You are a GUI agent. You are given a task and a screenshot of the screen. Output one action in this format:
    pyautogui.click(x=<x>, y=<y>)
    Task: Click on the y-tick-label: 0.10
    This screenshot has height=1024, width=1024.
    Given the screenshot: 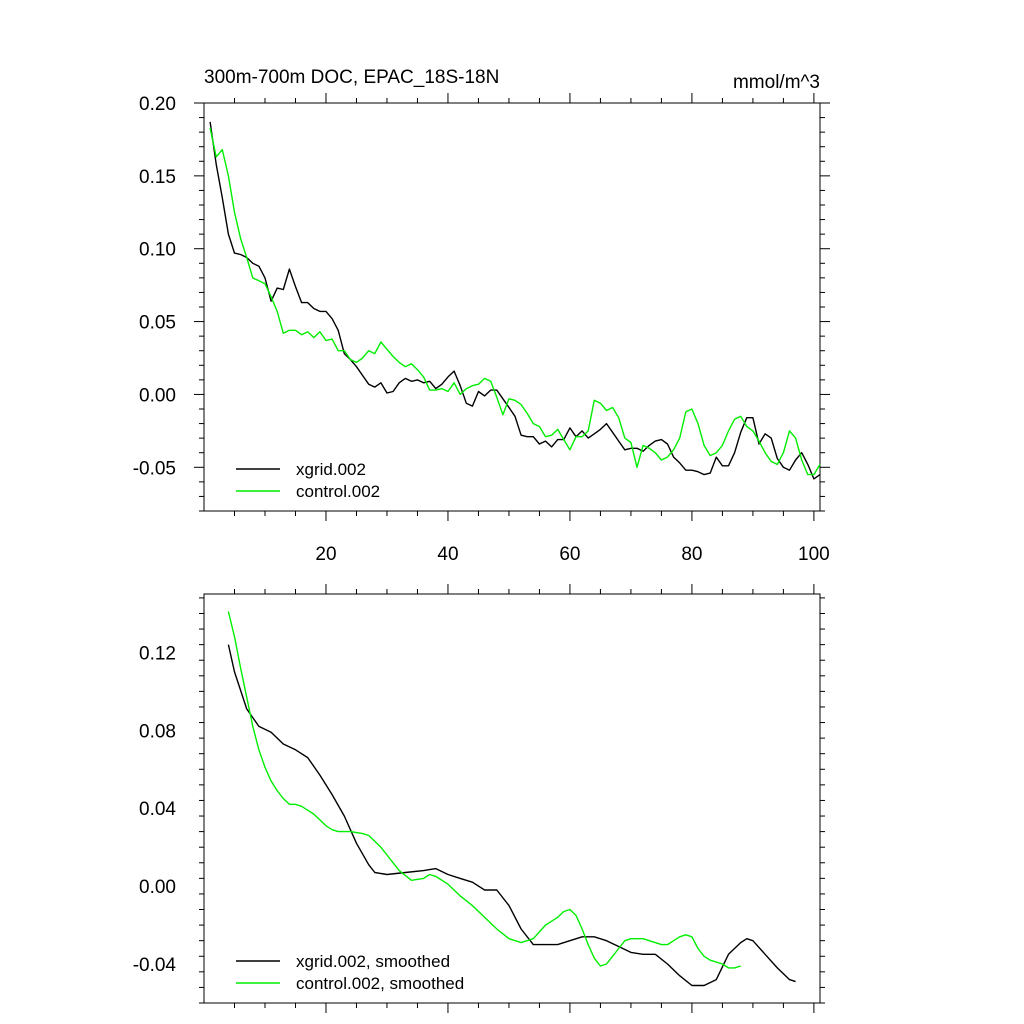 What is the action you would take?
    pyautogui.click(x=157, y=250)
    